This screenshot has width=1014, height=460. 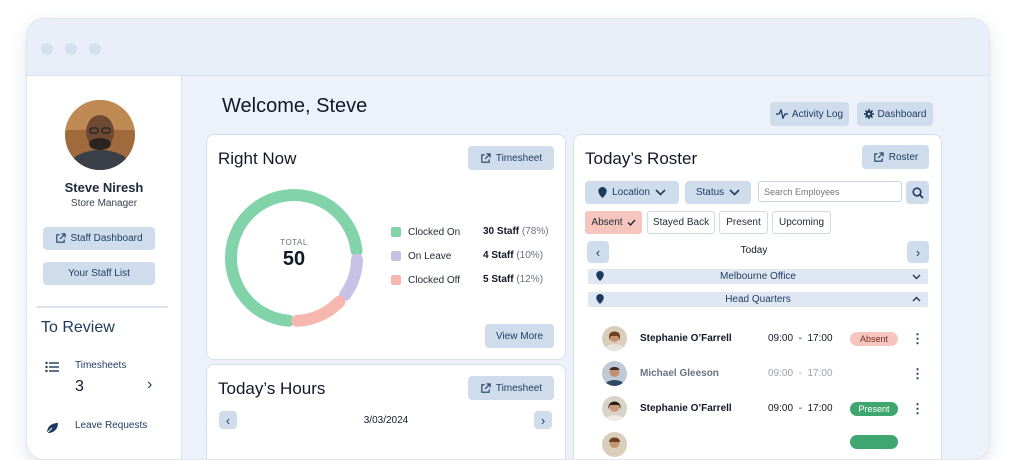 I want to click on activity-log-button: Activity Log, so click(x=809, y=114).